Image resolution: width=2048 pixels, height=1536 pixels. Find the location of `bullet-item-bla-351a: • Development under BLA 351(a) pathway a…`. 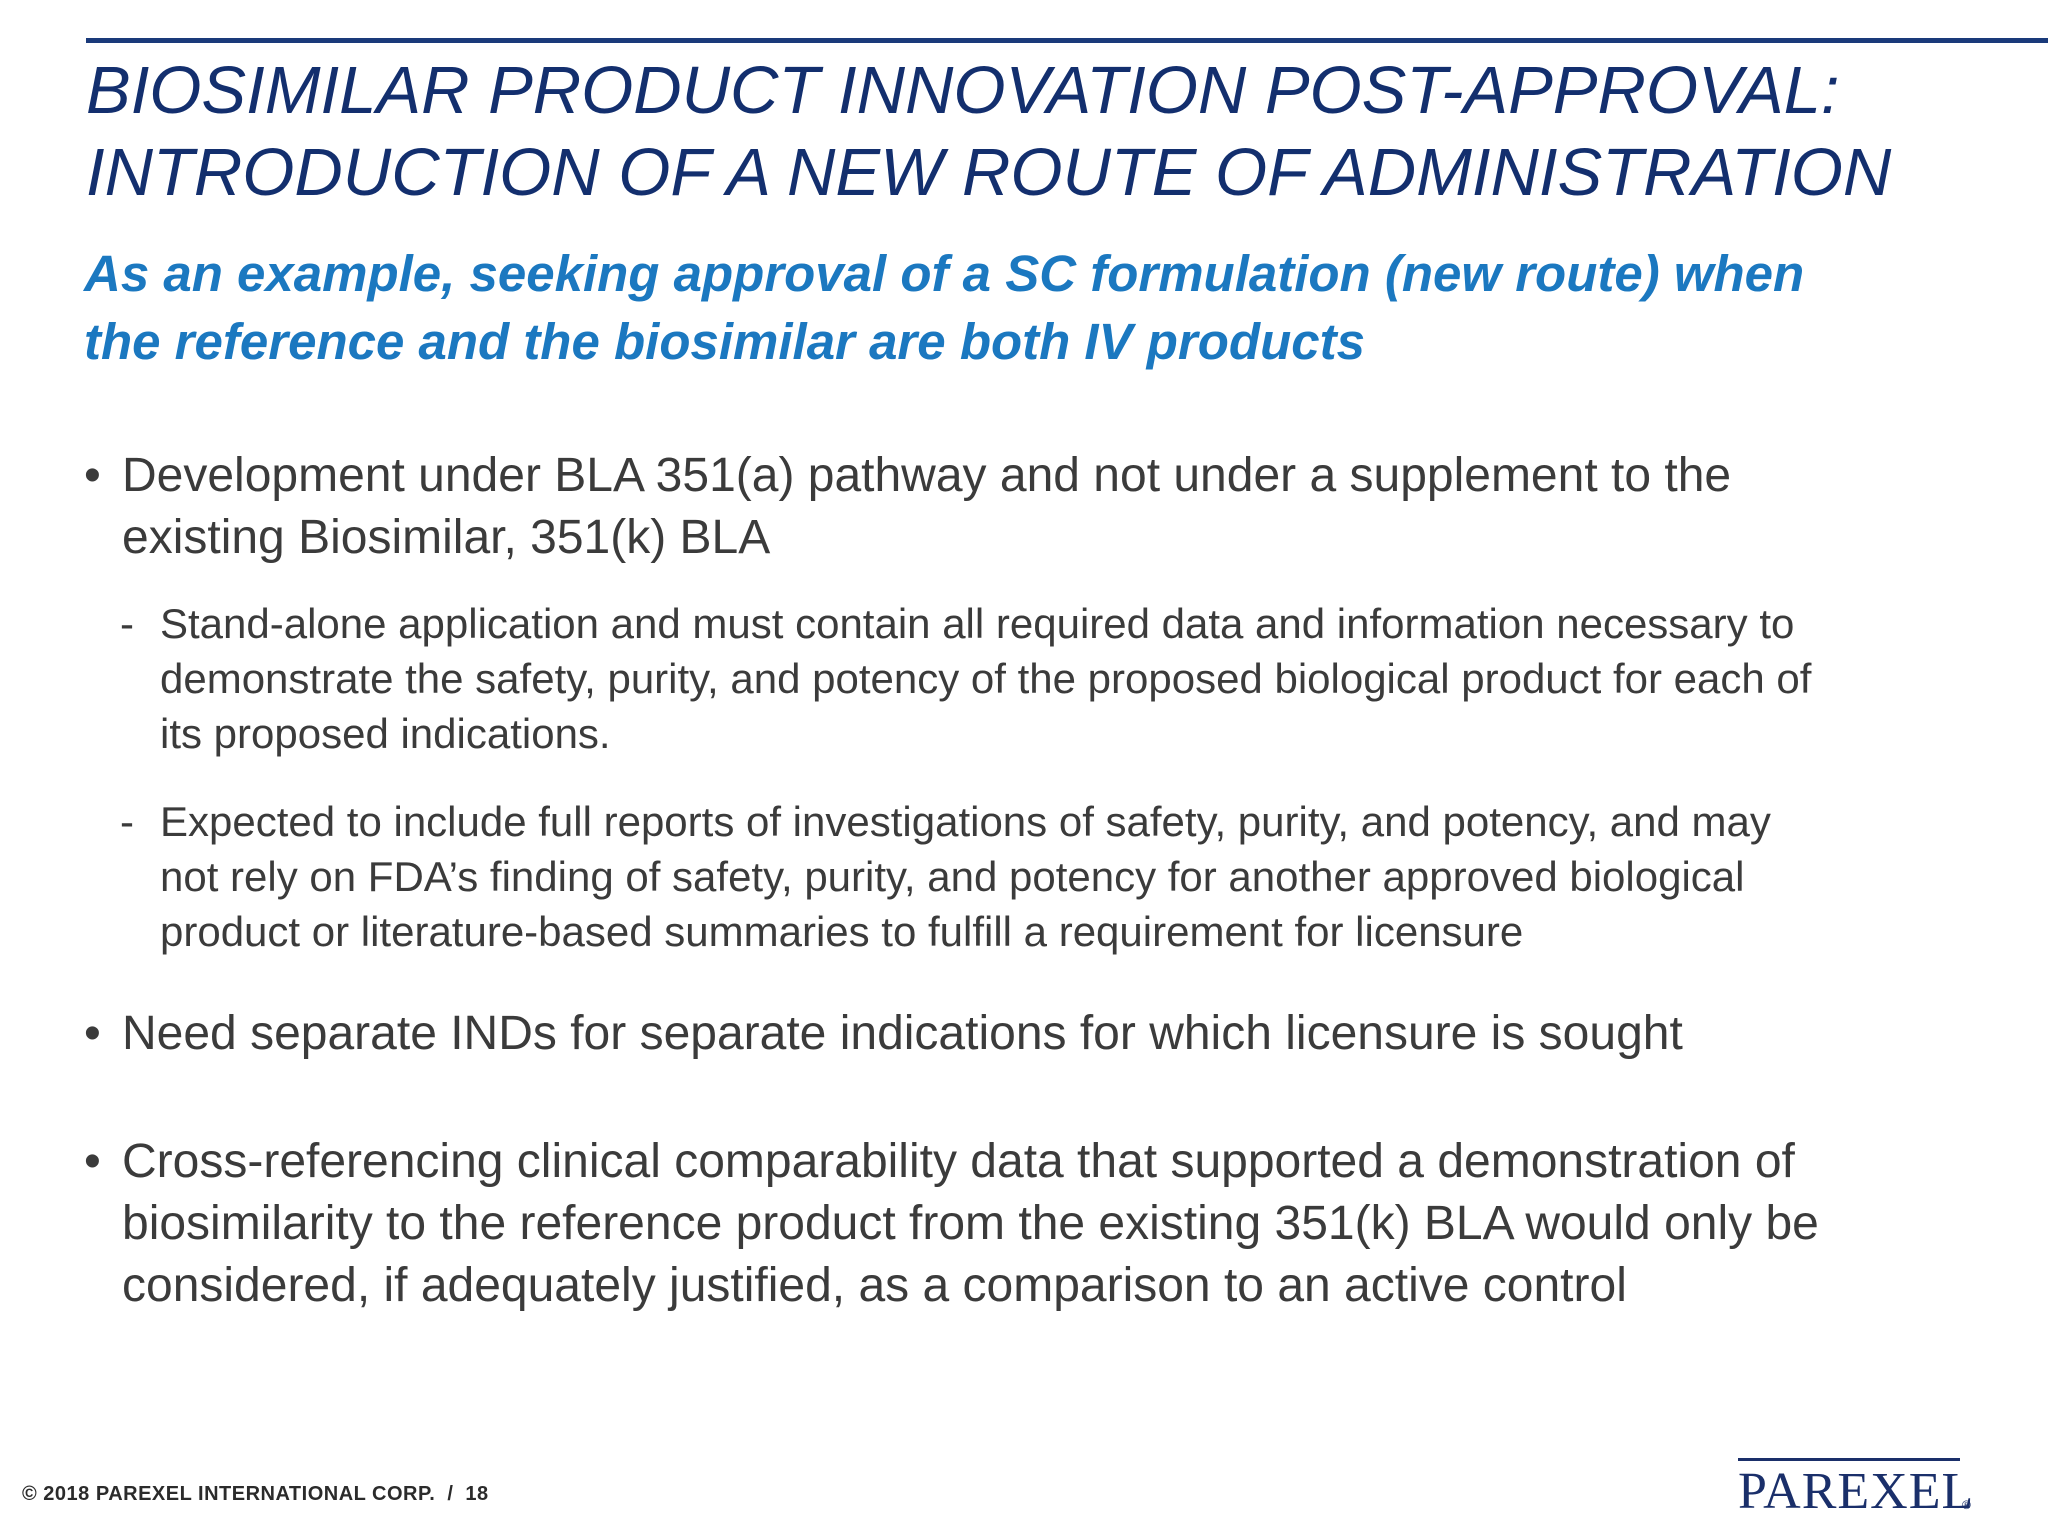

bullet-item-bla-351a: • Development under BLA 351(a) pathway a… is located at coordinates (1034, 507).